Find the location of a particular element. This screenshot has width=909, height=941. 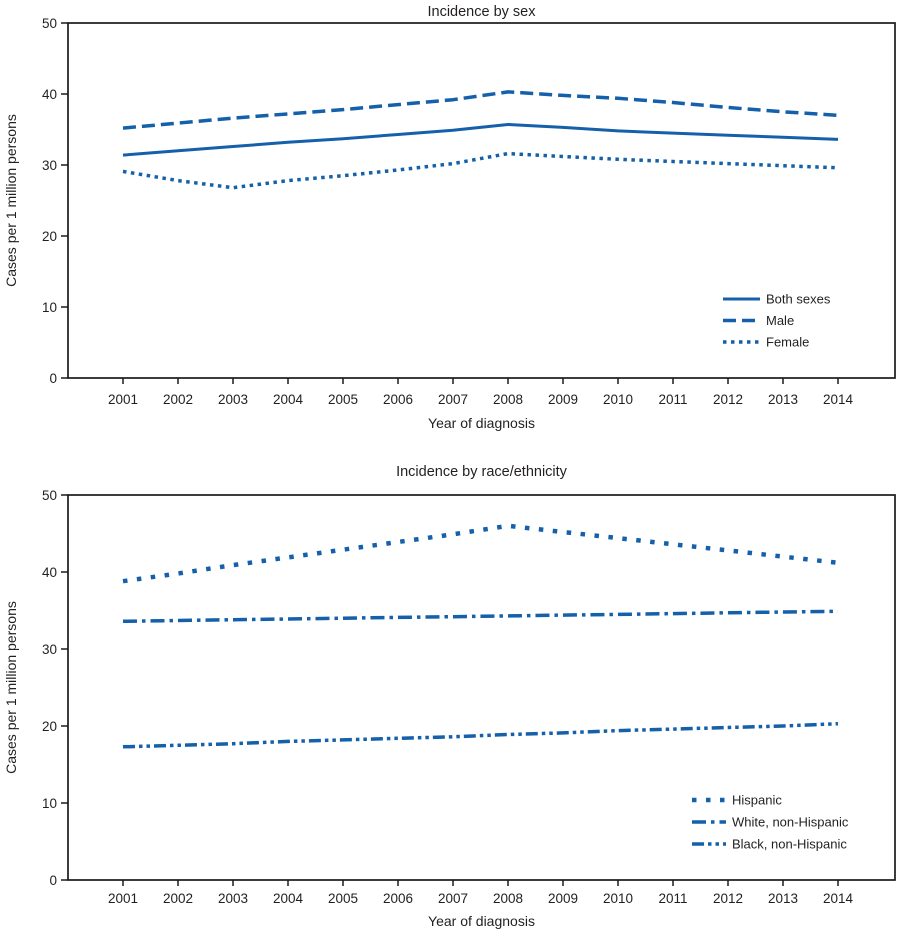

legend-label: White, non-Hispanic is located at coordinates (790, 822).